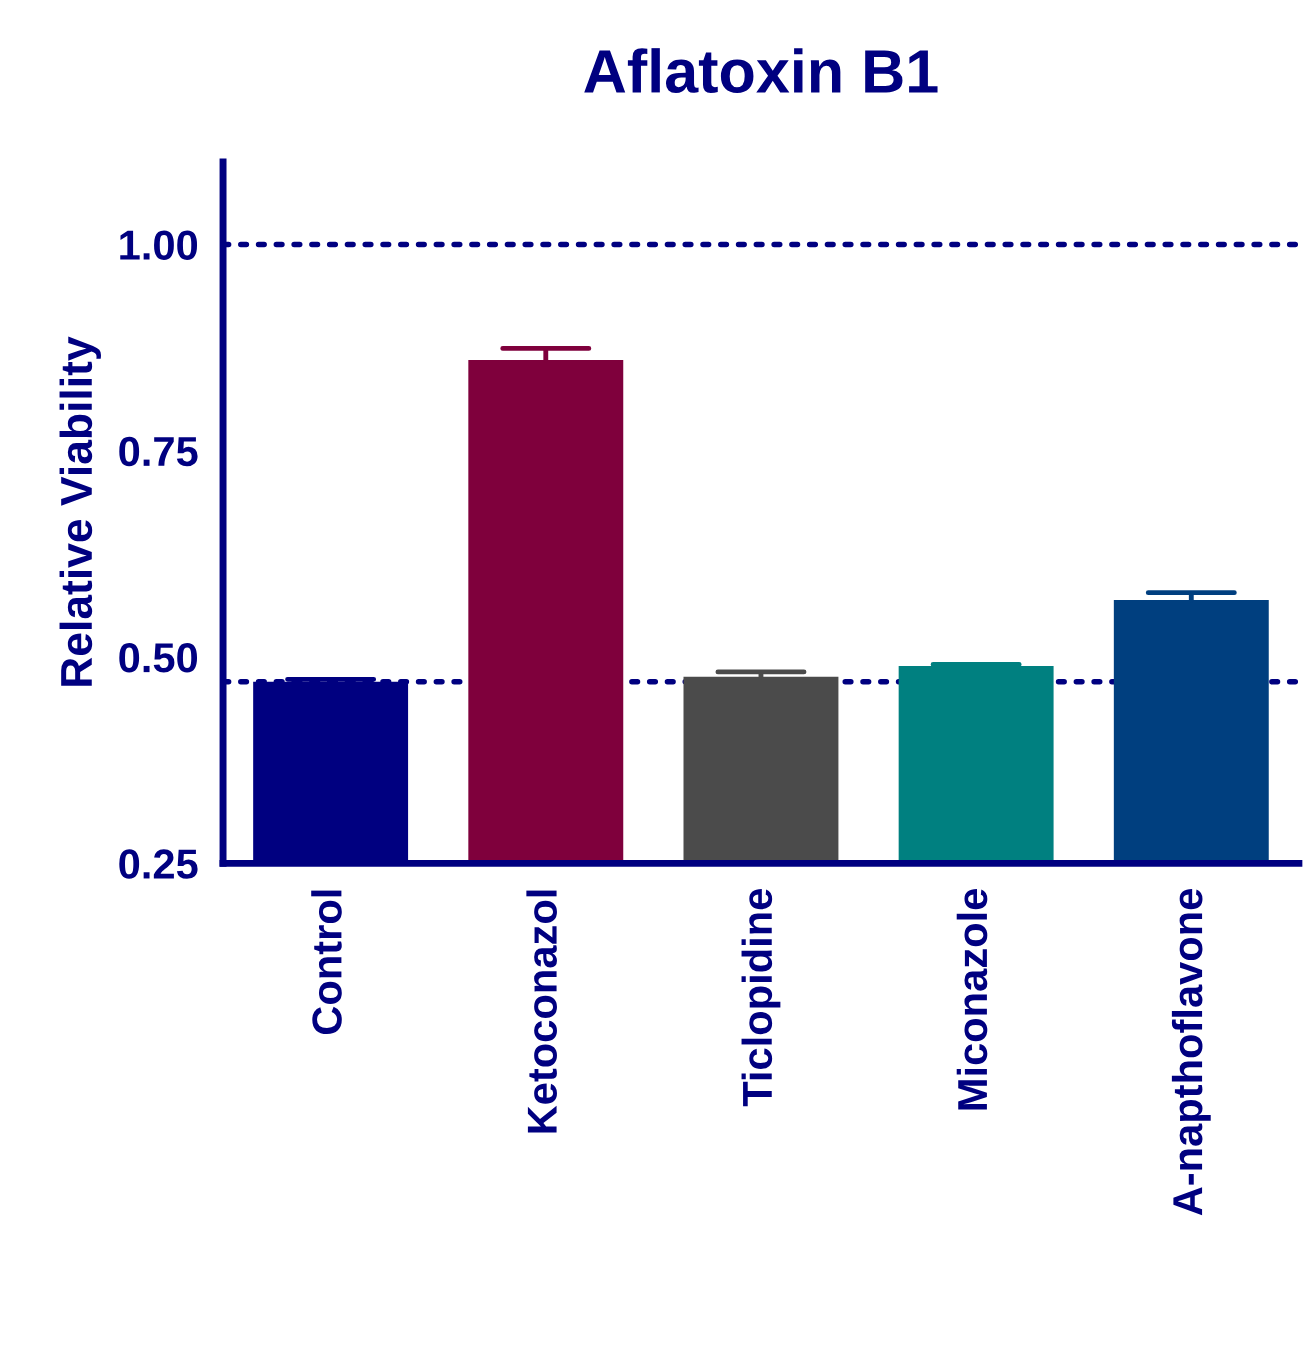 The width and height of the screenshot is (1312, 1349). Describe the element at coordinates (158, 658) in the screenshot. I see `y-tick-label: 0.50` at that location.